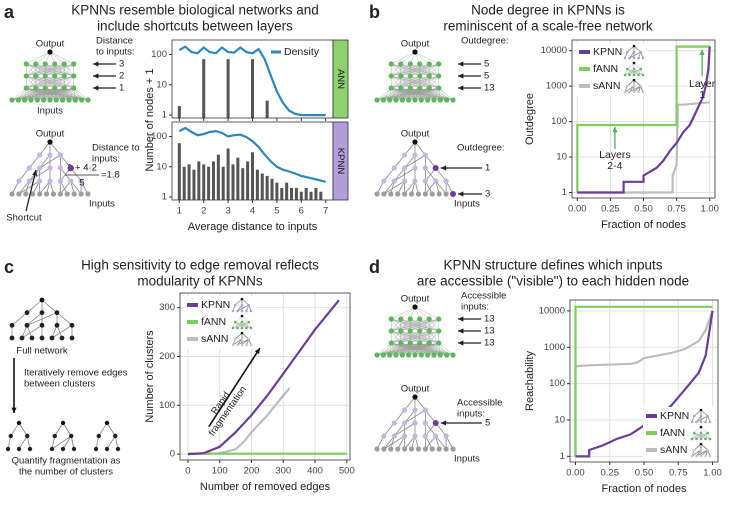 The height and width of the screenshot is (509, 730). I want to click on annotation: Outdegree:, so click(481, 148).